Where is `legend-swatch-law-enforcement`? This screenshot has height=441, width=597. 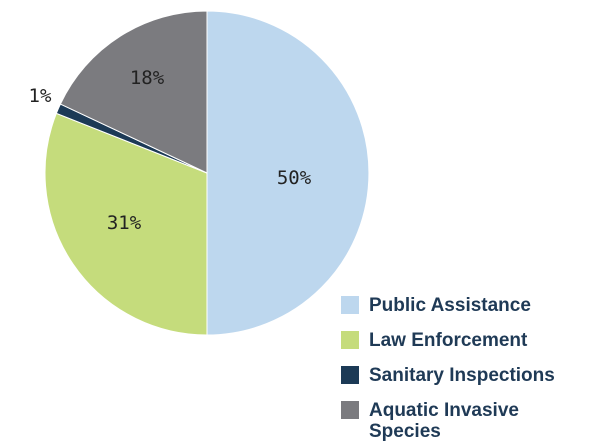
legend-swatch-law-enforcement is located at coordinates (350, 340).